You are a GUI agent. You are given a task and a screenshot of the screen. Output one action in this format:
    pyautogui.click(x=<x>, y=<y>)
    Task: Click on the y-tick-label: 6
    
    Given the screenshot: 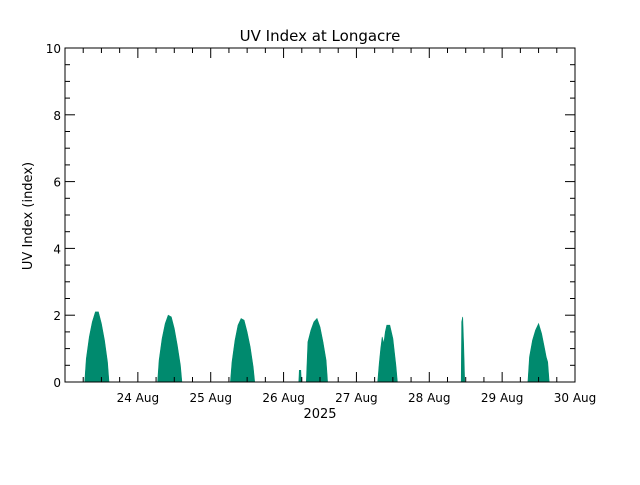 What is the action you would take?
    pyautogui.click(x=57, y=183)
    